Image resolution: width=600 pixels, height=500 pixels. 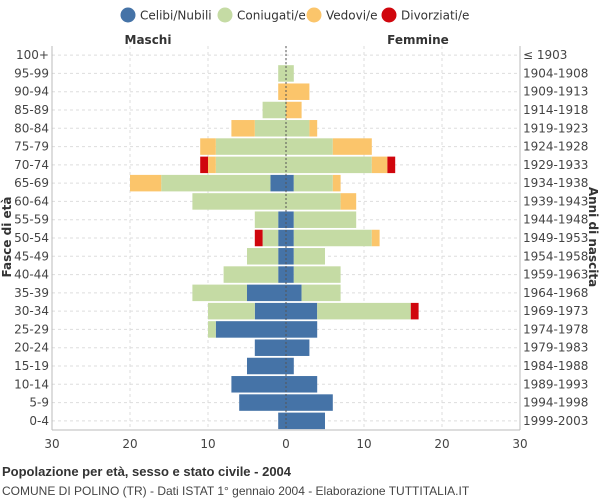 What do you see at coordinates (555, 256) in the screenshot?
I see `birth-year-label: 1954-1958` at bounding box center [555, 256].